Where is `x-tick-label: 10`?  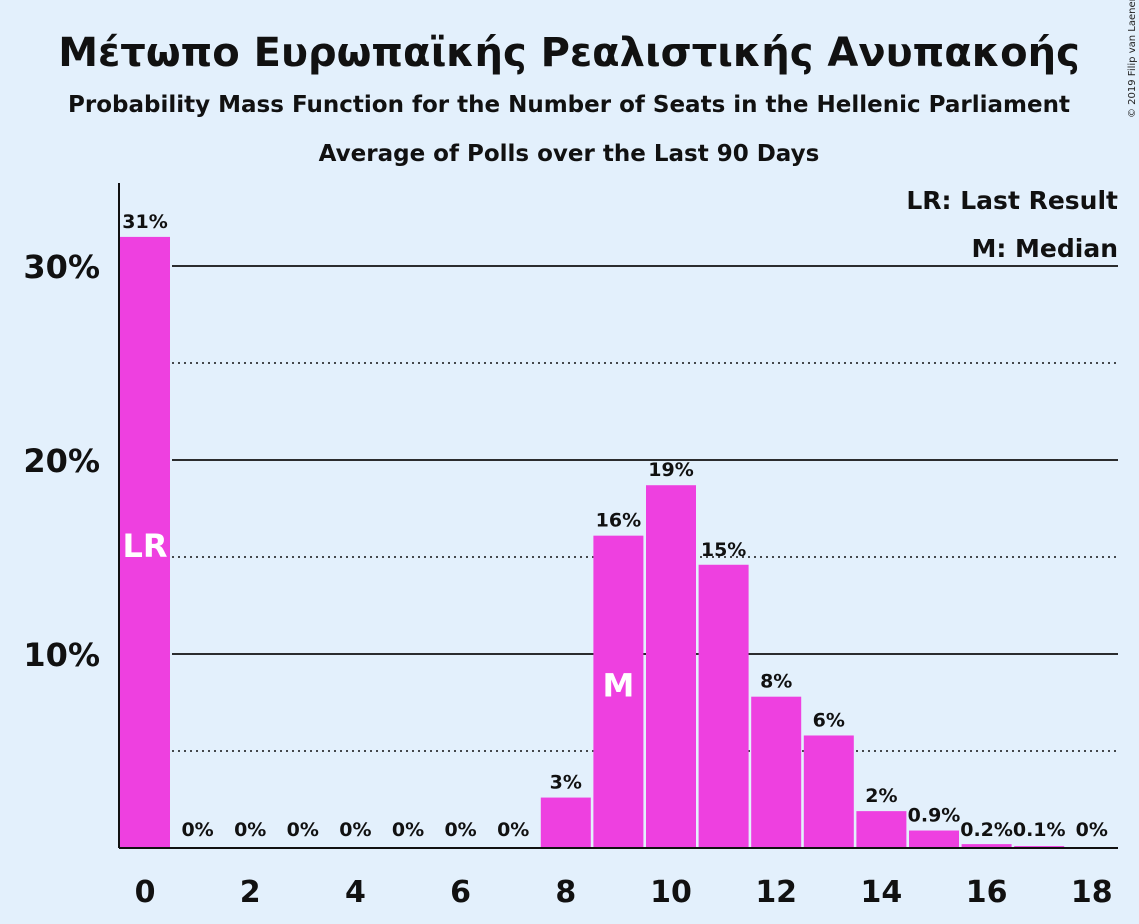 x-tick-label: 10 is located at coordinates (671, 892).